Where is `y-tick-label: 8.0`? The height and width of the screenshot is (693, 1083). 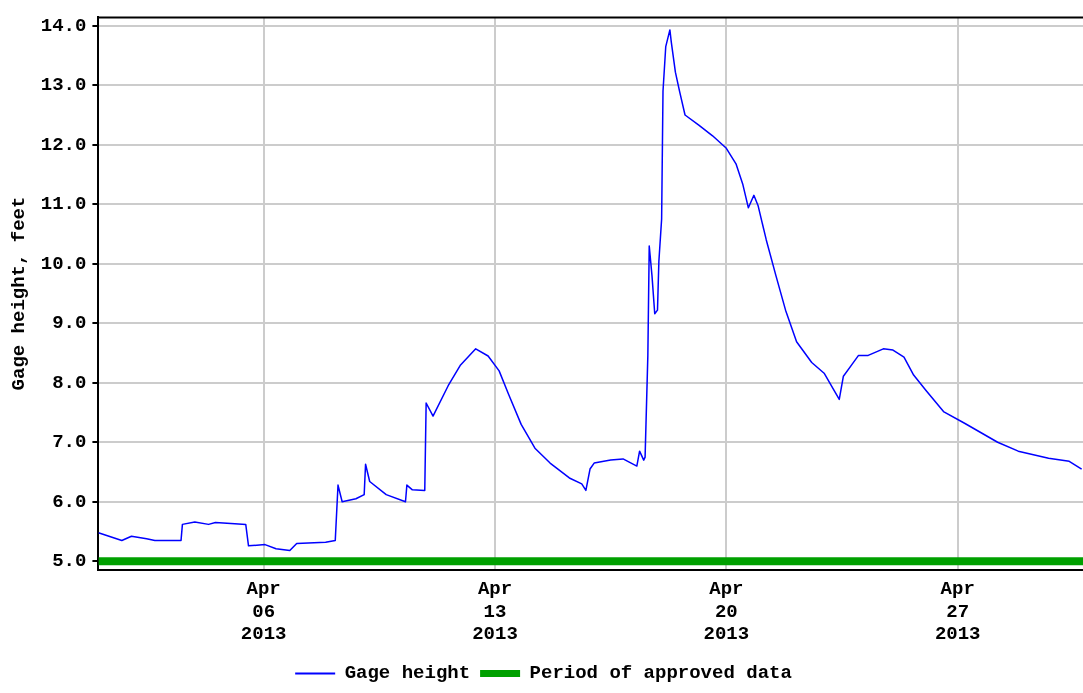
y-tick-label: 8.0 is located at coordinates (69, 382).